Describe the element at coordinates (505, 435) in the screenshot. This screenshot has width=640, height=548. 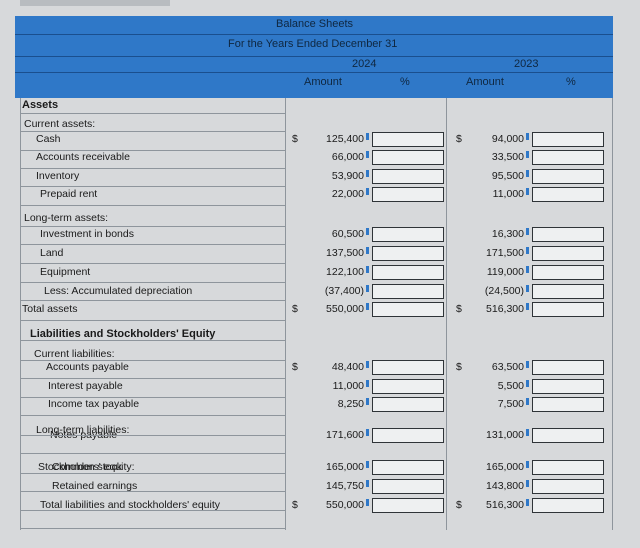
I see `amount-2023: 131,000` at that location.